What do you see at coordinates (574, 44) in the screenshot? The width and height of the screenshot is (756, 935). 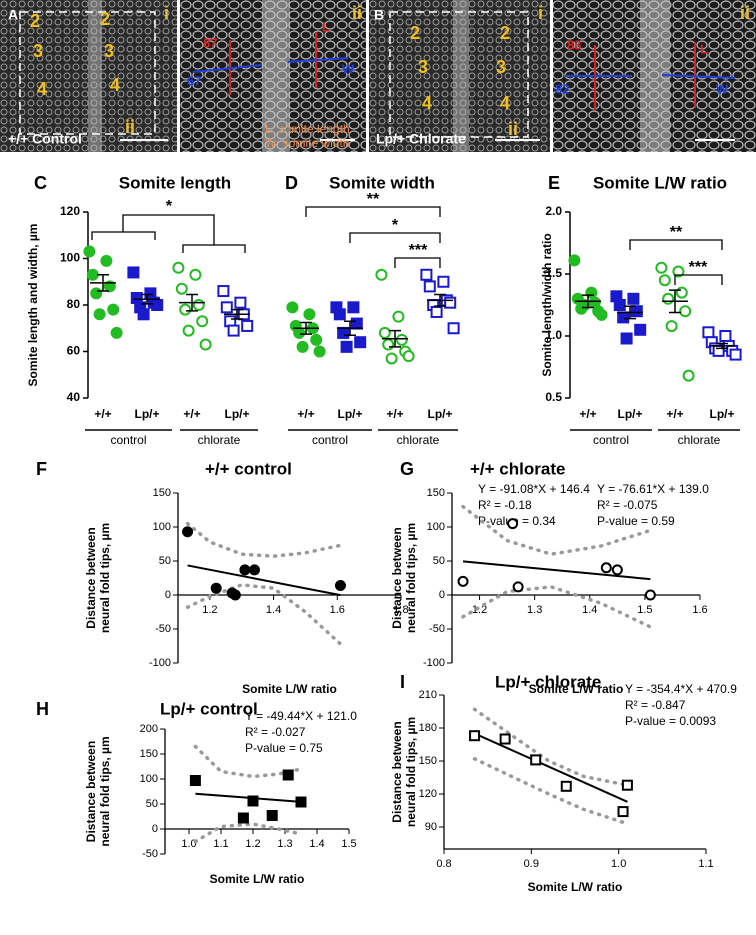 I see `measure: 83` at bounding box center [574, 44].